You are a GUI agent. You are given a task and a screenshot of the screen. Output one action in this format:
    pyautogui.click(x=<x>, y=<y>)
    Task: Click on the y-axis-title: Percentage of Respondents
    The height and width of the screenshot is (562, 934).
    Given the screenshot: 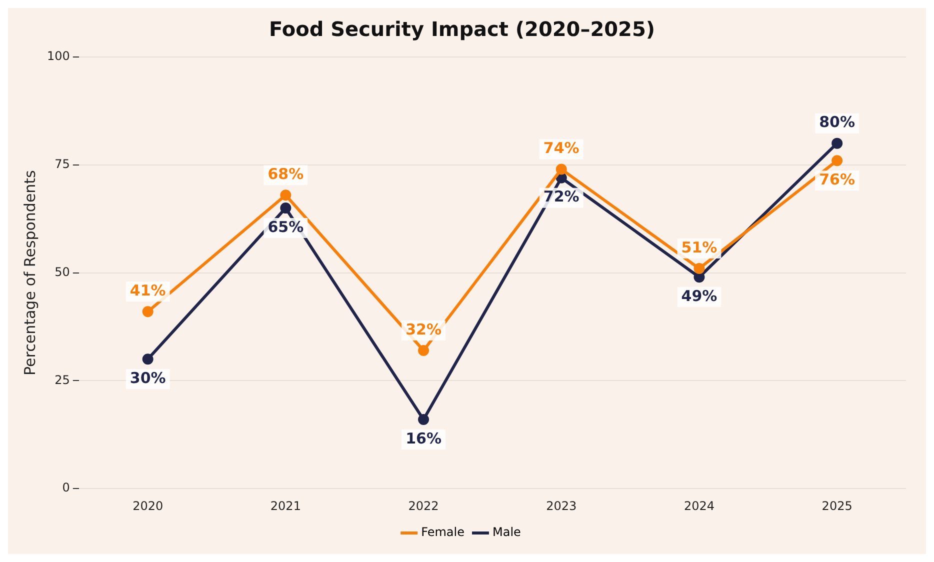 What is the action you would take?
    pyautogui.click(x=29, y=273)
    